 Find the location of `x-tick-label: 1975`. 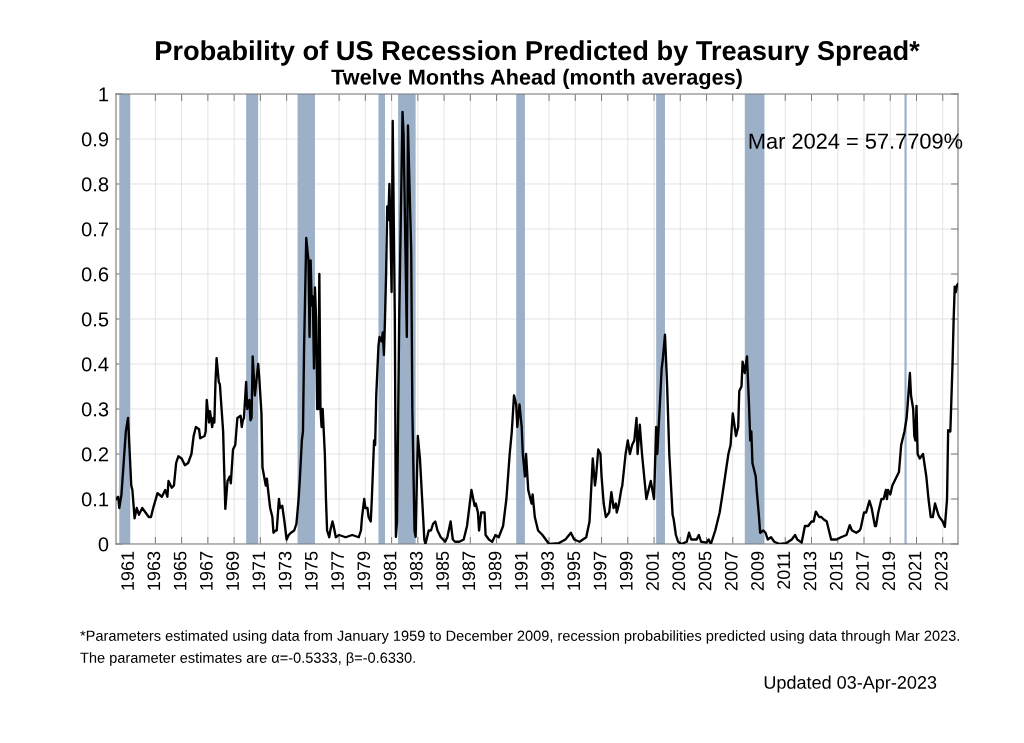

x-tick-label: 1975 is located at coordinates (311, 570).